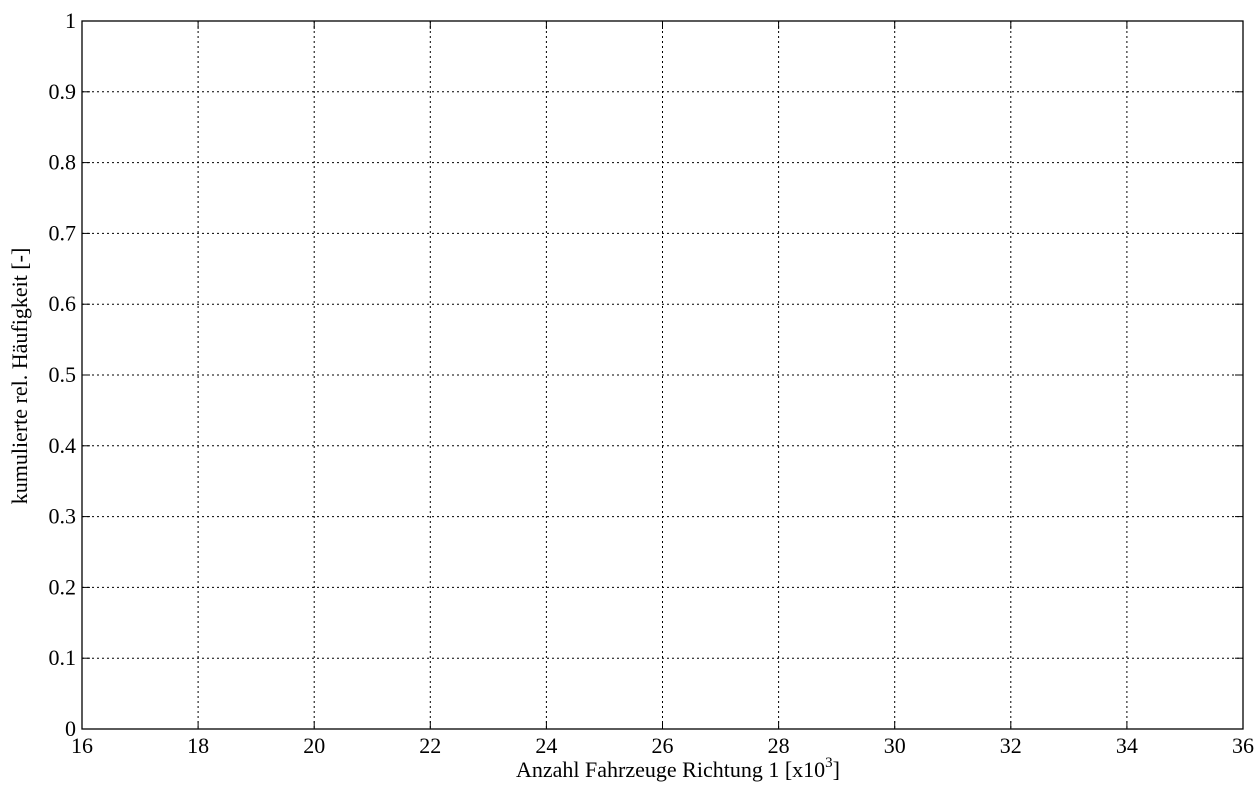 Image resolution: width=1255 pixels, height=788 pixels. I want to click on y-tick-label: 1, so click(70, 20).